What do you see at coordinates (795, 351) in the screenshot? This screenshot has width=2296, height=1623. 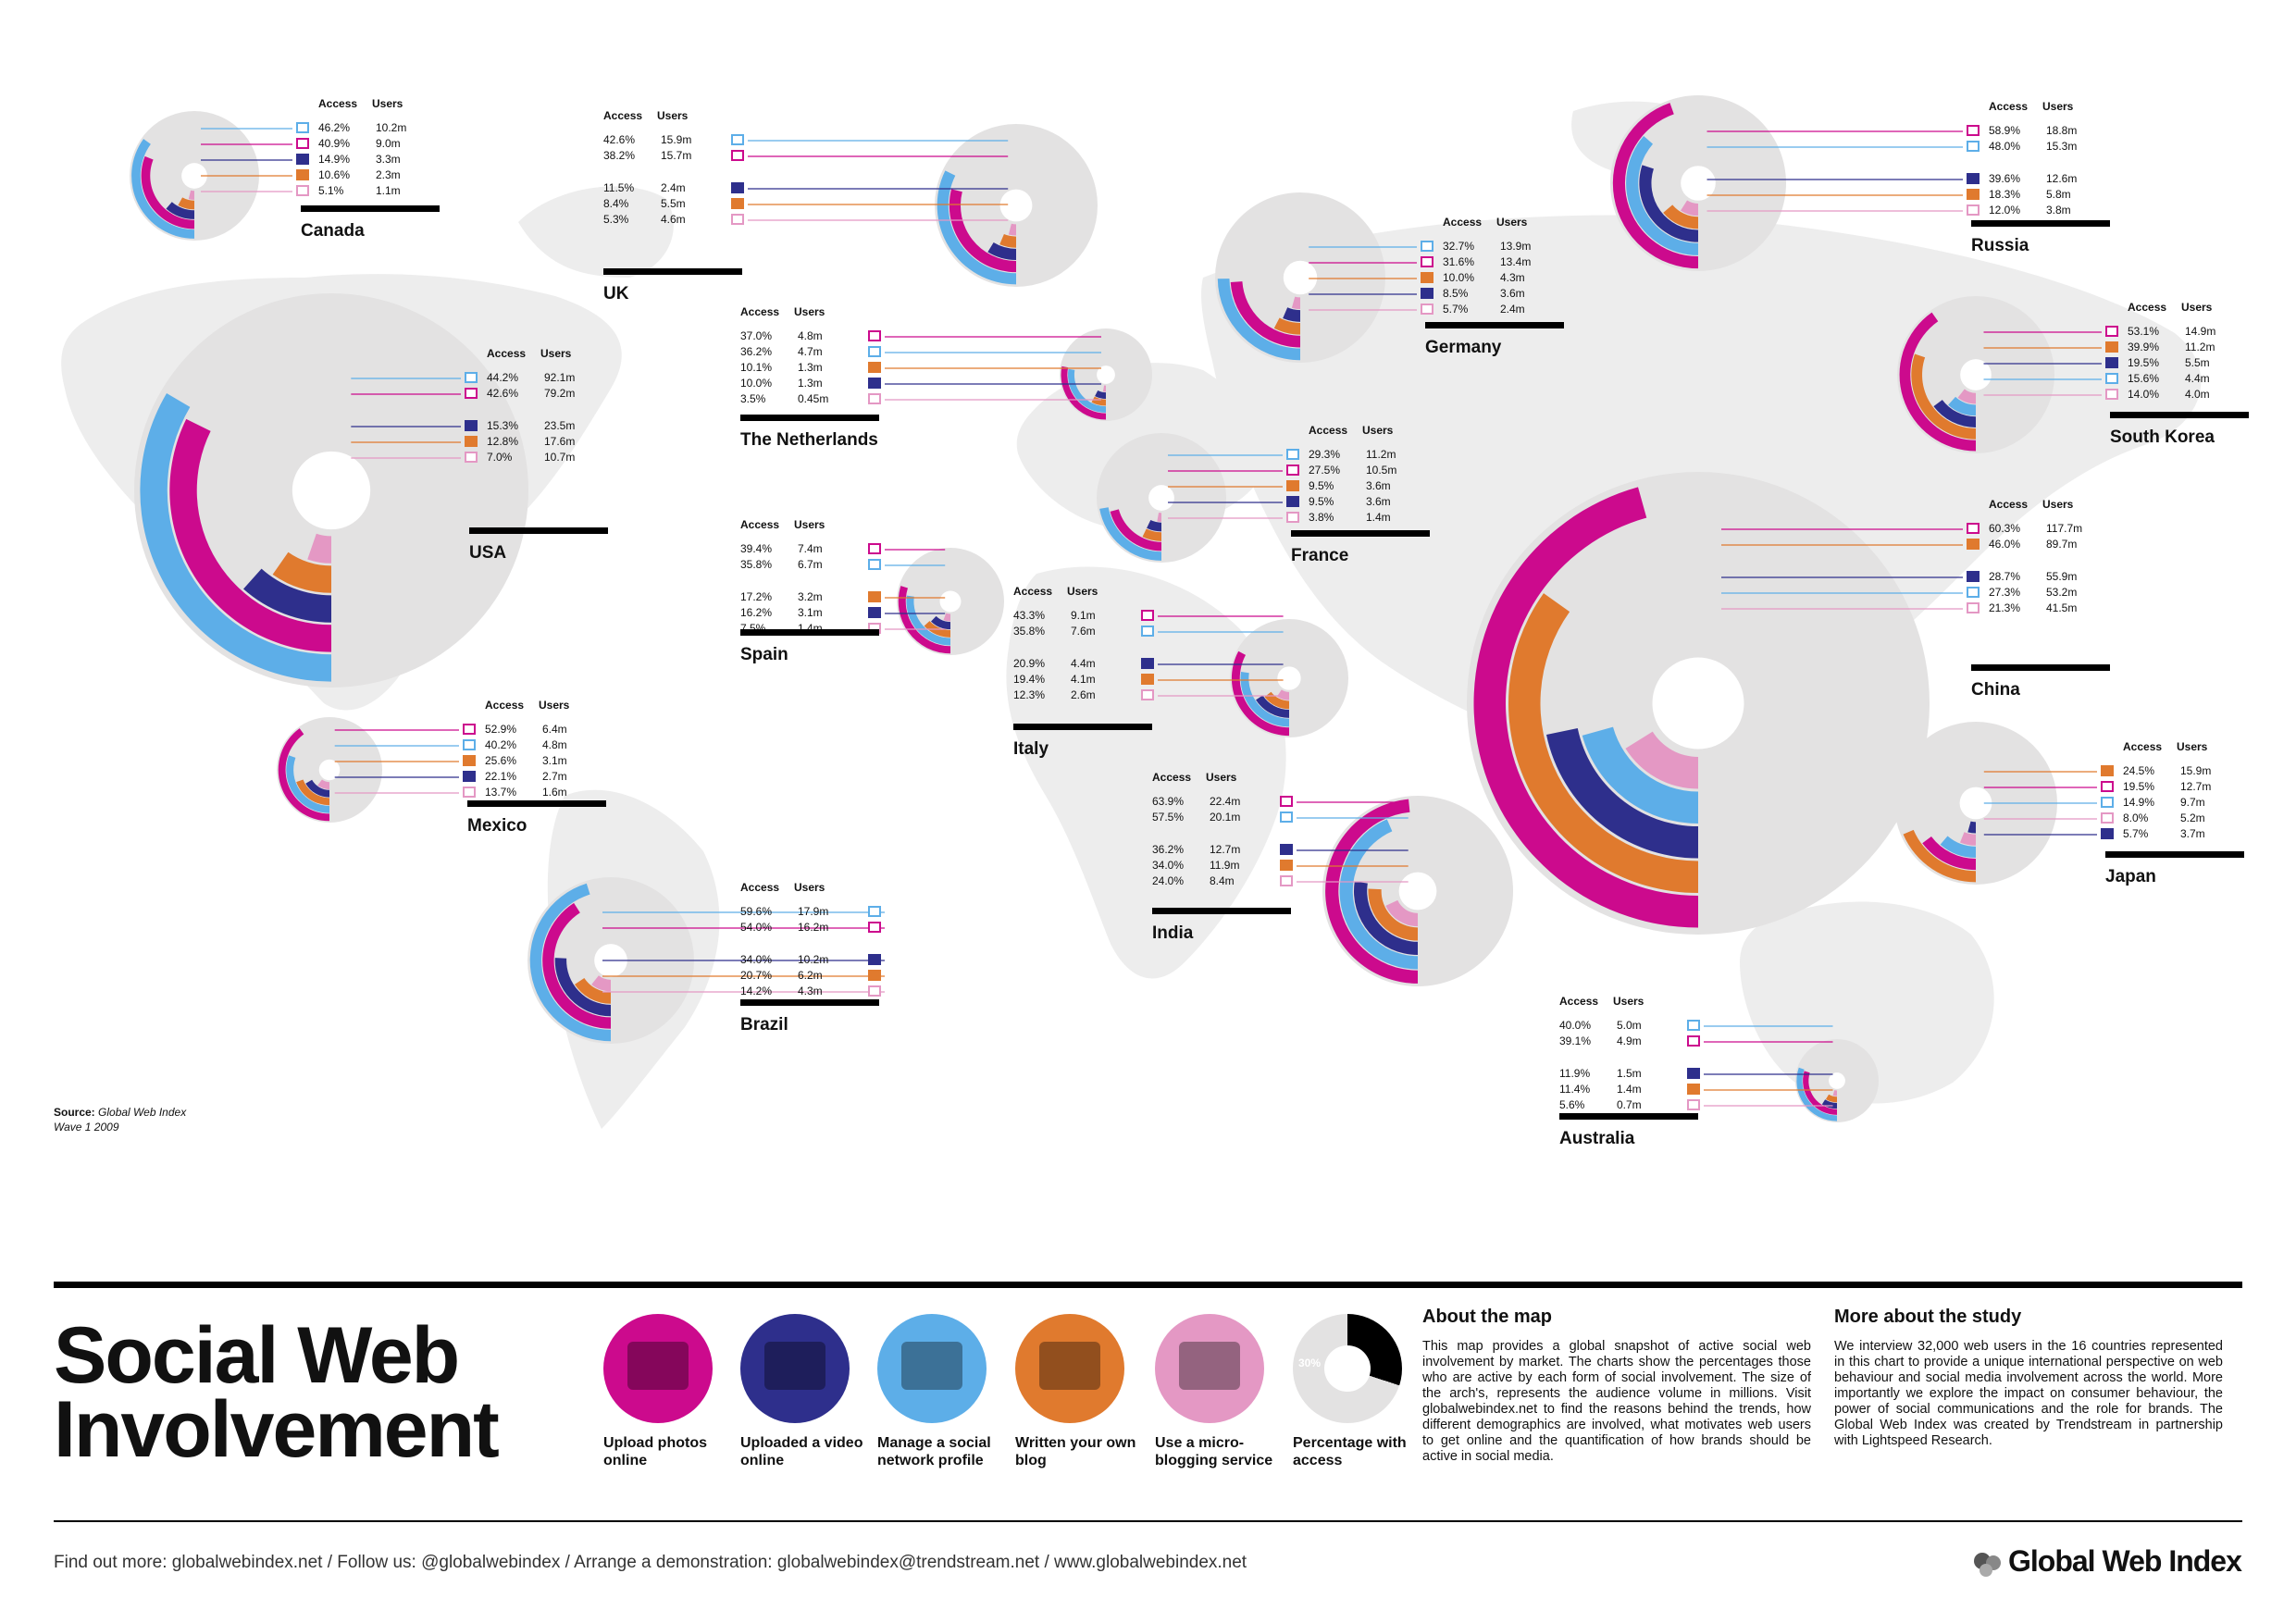 I see `row-social_profile: 36.2% 4.7m` at bounding box center [795, 351].